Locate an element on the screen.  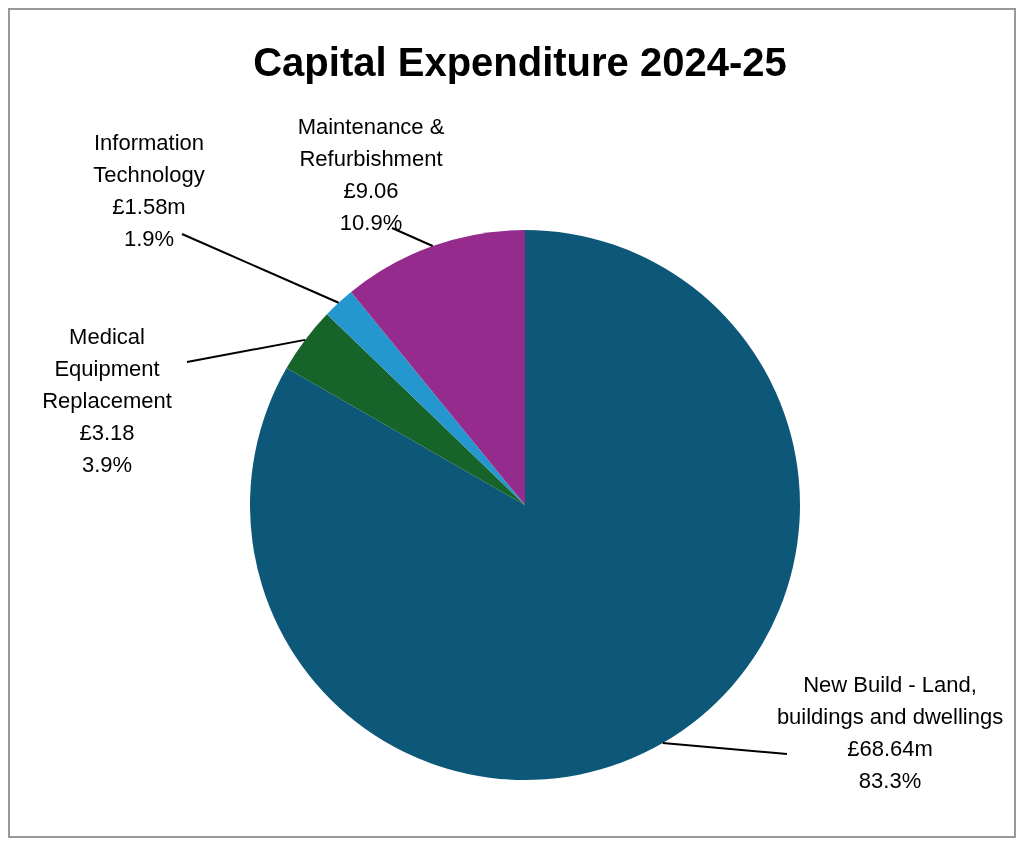
data-label: £68.64m 83.3% is located at coordinates (890, 764).